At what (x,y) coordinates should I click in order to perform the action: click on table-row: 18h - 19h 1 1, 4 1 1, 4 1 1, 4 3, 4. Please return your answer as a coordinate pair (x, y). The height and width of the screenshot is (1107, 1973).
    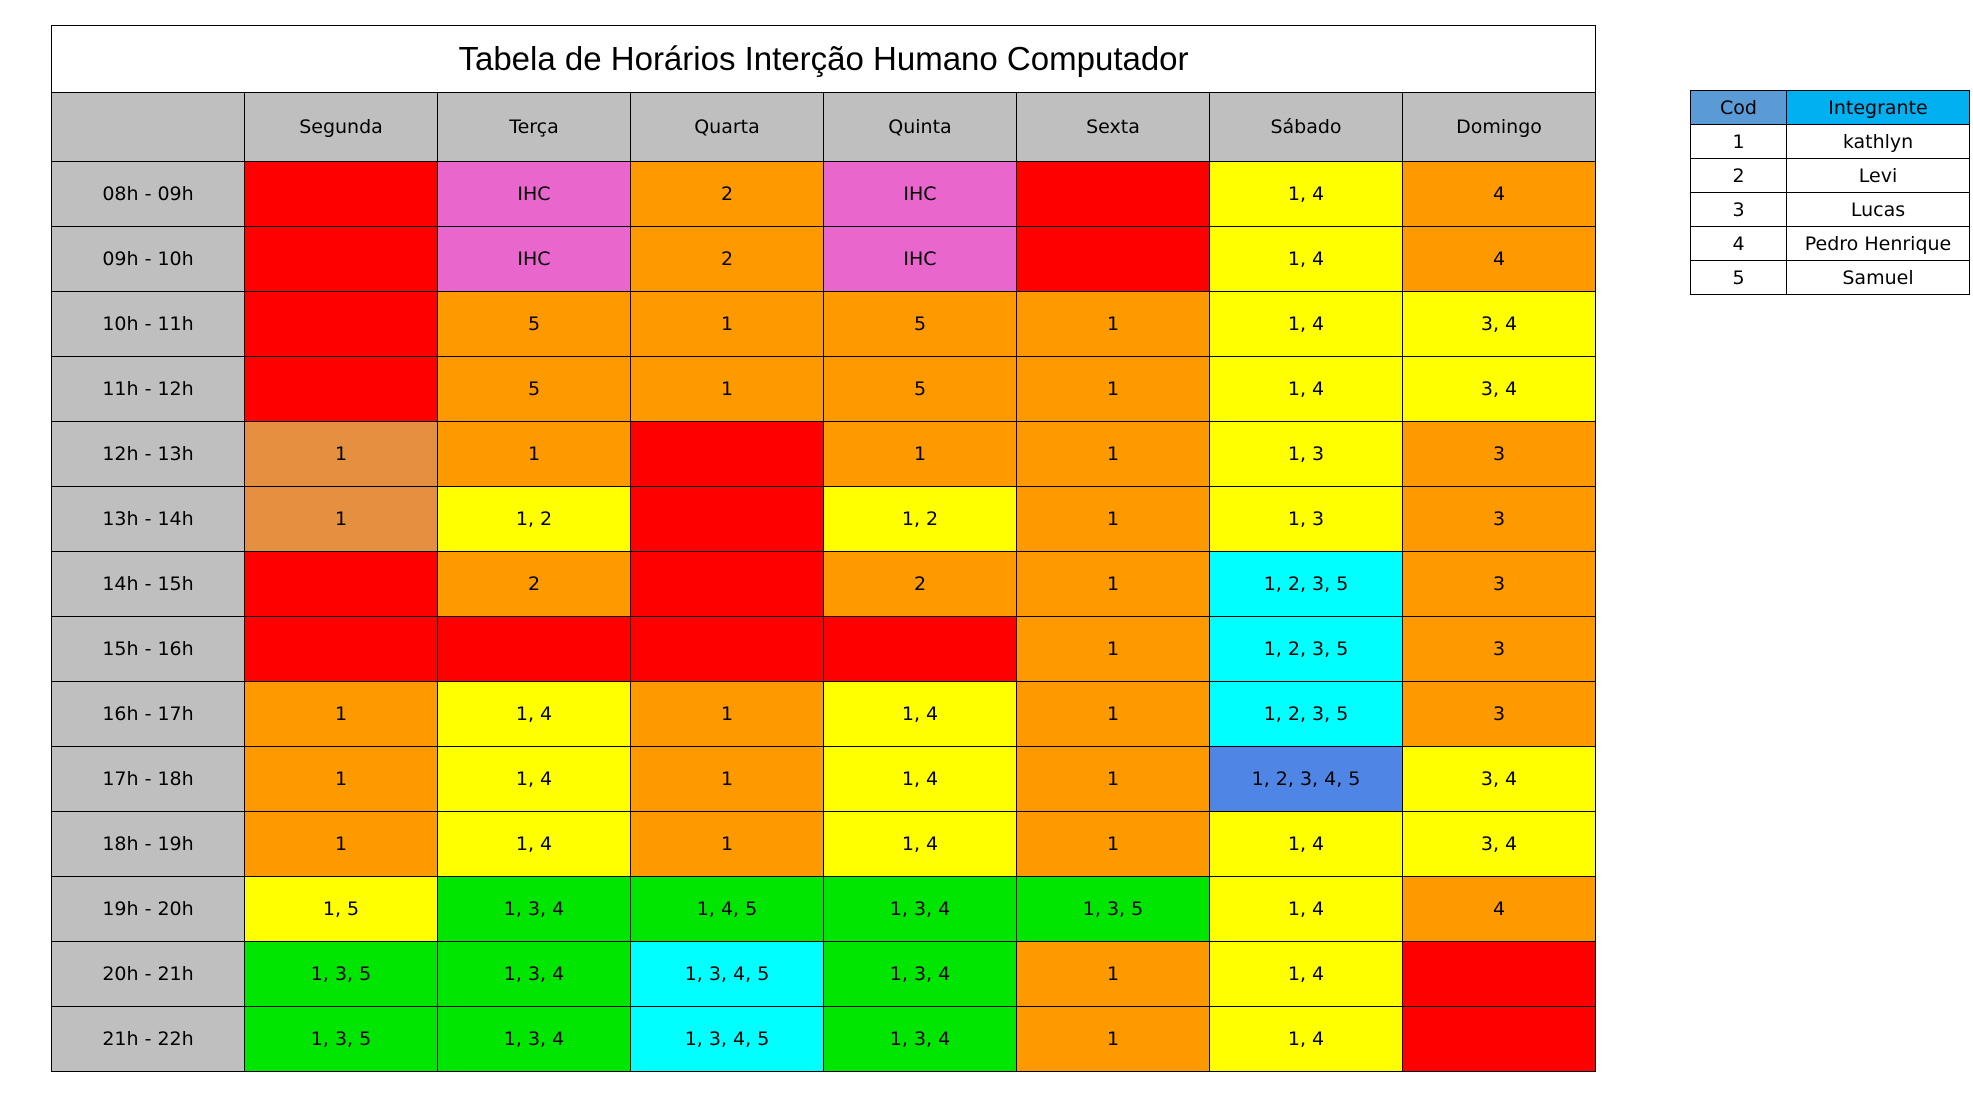
    Looking at the image, I should click on (823, 844).